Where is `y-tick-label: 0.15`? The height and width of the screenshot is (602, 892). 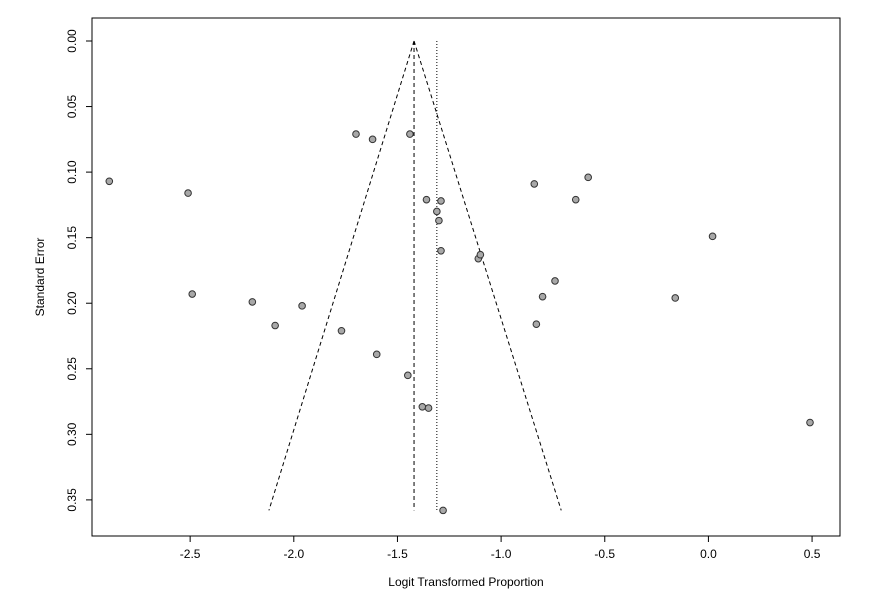
y-tick-label: 0.15 is located at coordinates (72, 238).